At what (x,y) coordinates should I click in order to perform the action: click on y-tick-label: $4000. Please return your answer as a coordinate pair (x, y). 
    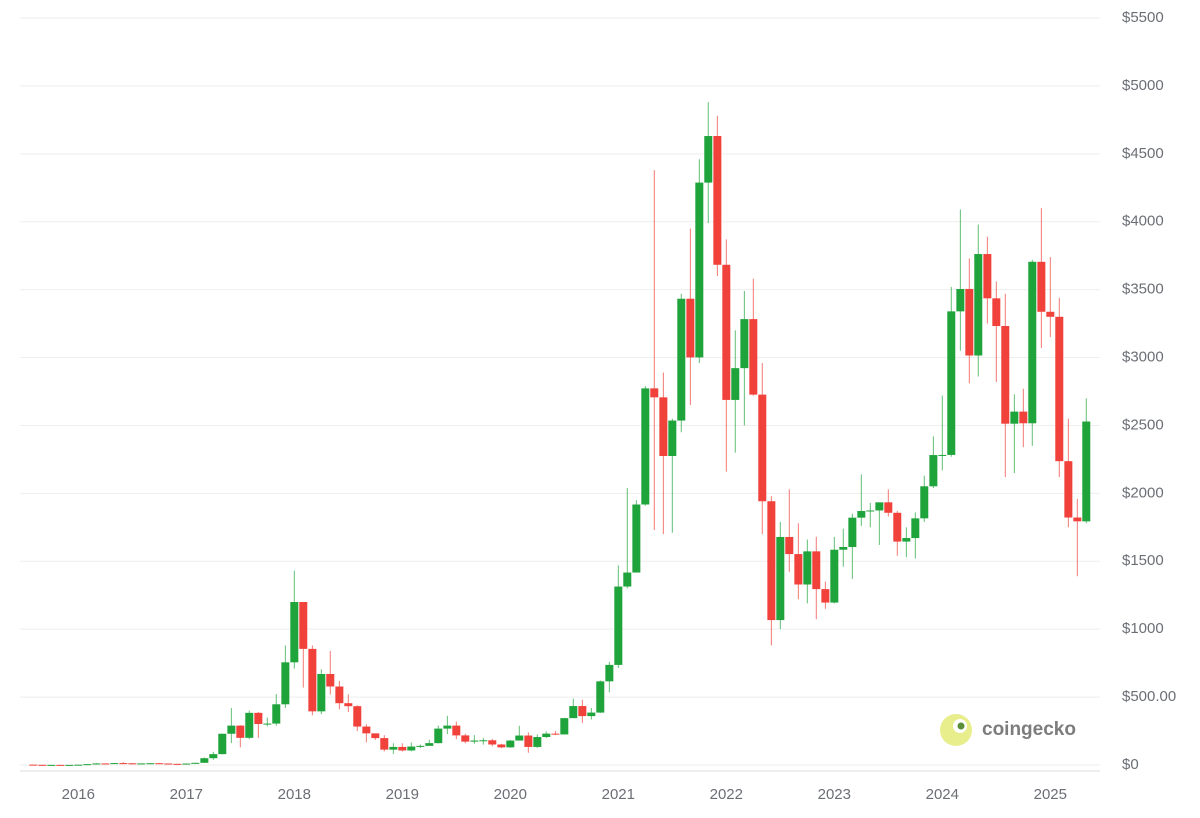
    Looking at the image, I should click on (1143, 221).